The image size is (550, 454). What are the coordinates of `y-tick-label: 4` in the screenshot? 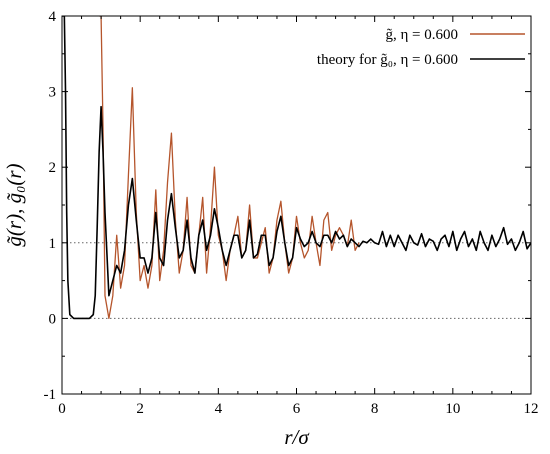 It's located at (53, 17).